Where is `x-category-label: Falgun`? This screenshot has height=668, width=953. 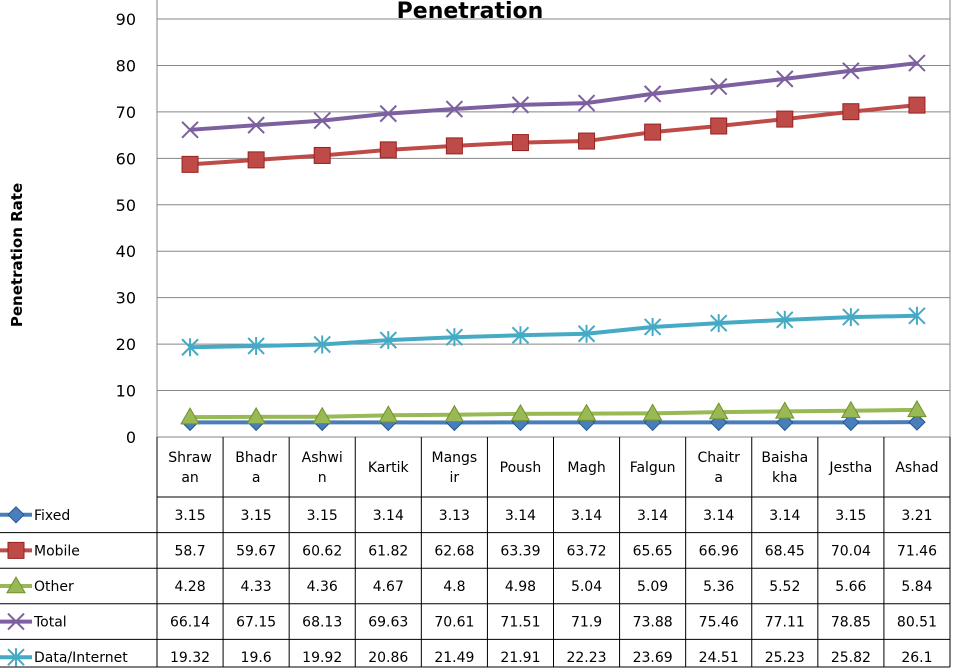
x-category-label: Falgun is located at coordinates (653, 468).